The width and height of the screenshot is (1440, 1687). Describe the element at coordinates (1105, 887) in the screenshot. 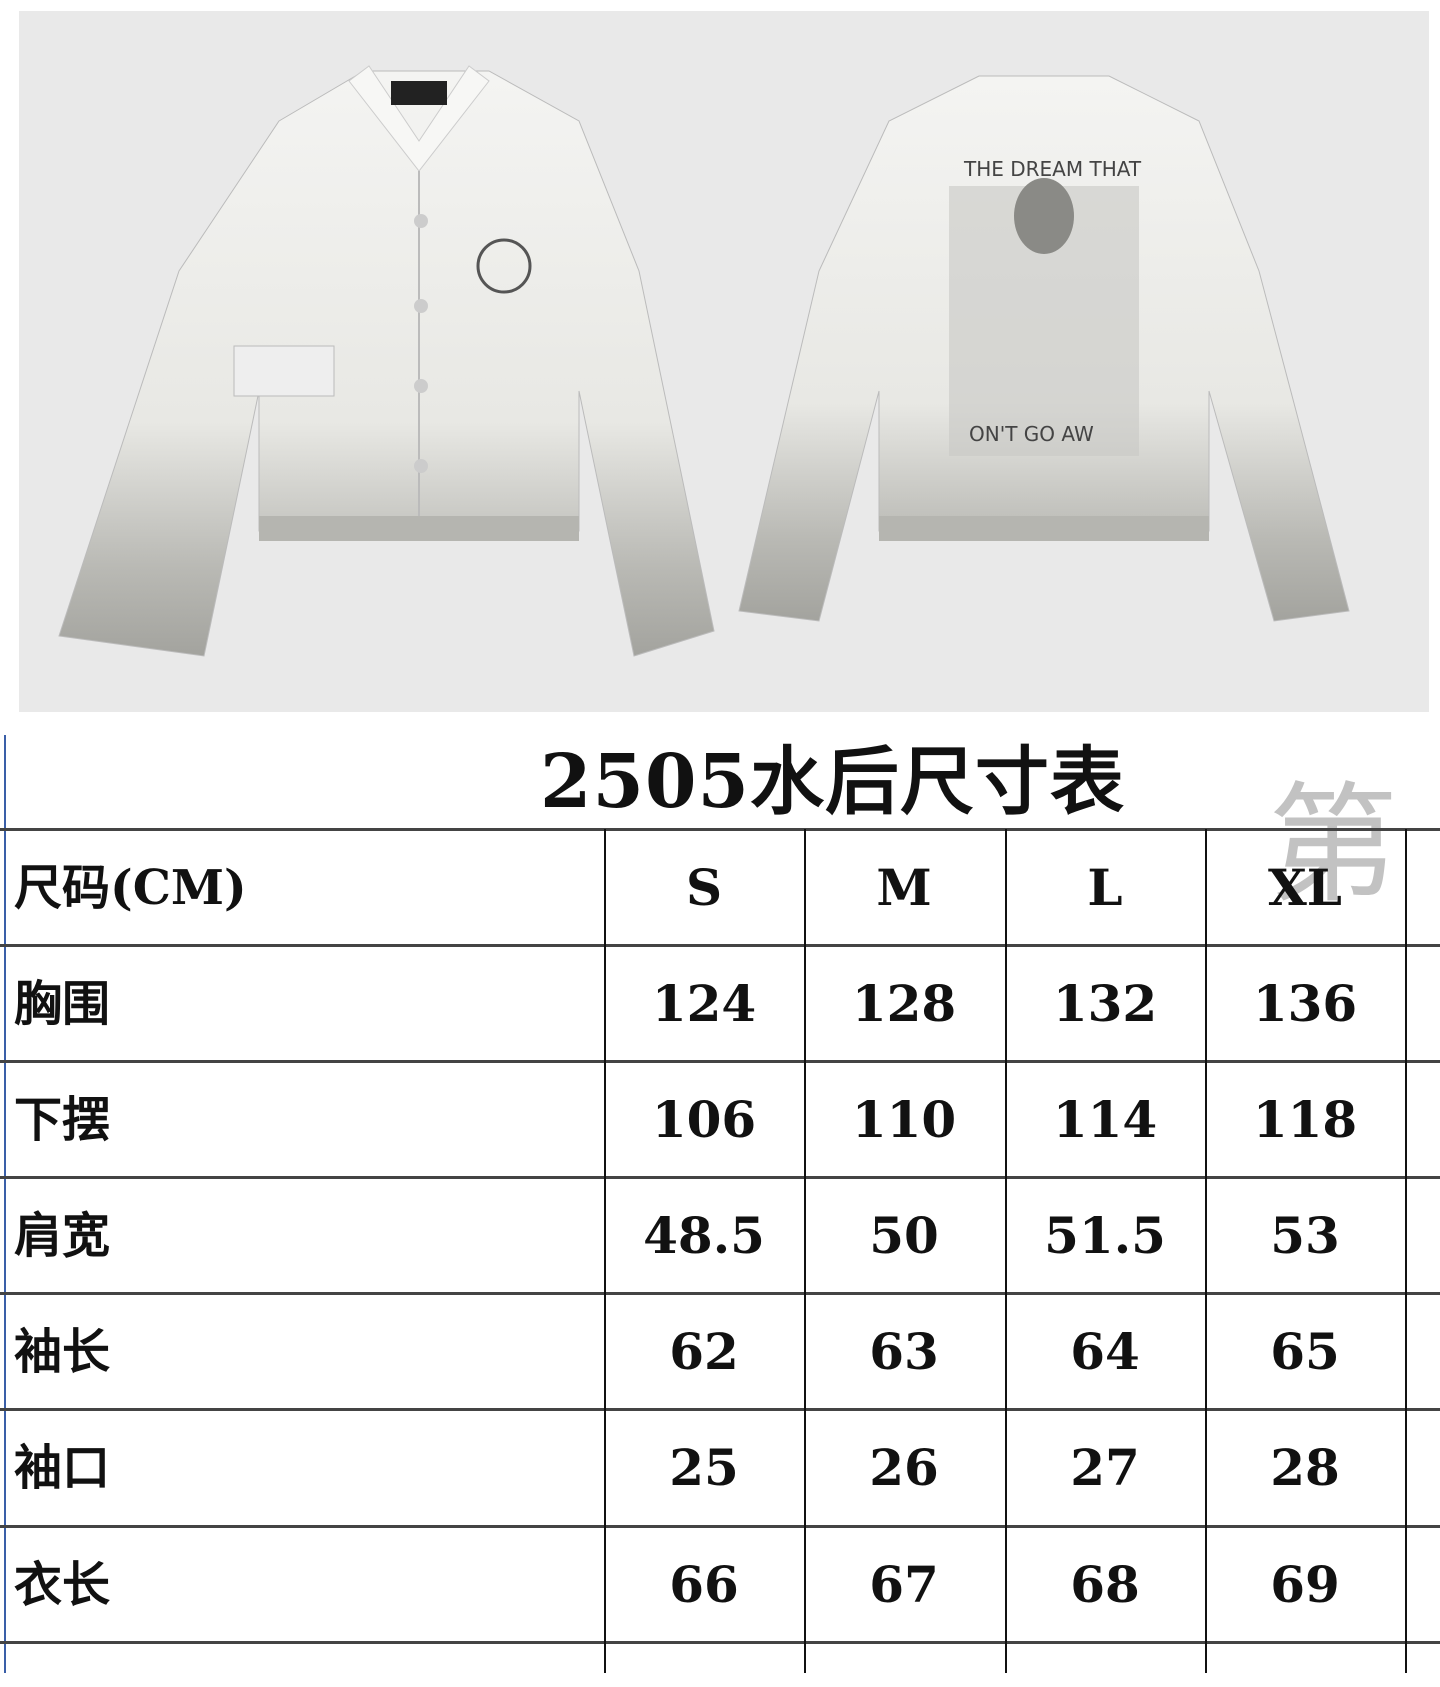

I see `size-header-l: L` at that location.